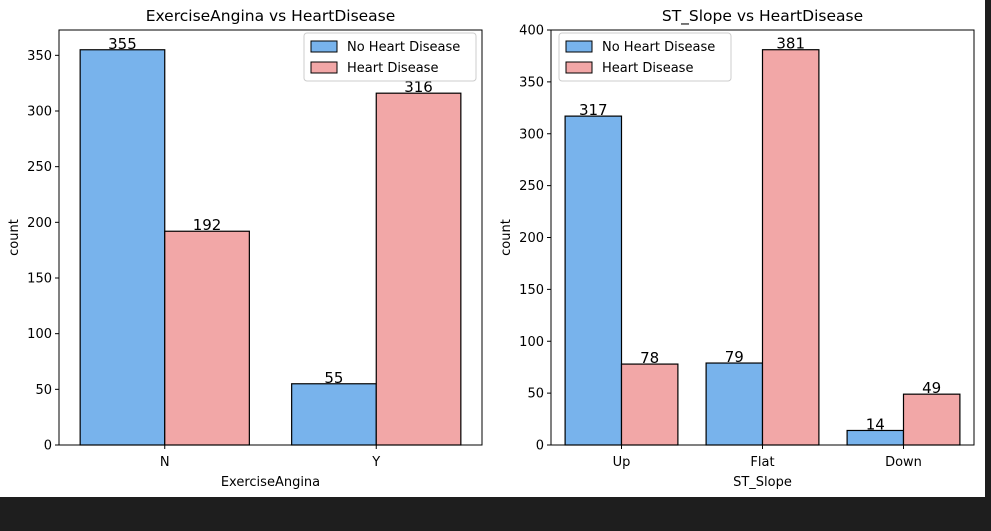  I want to click on x-tick-label: Down, so click(903, 462).